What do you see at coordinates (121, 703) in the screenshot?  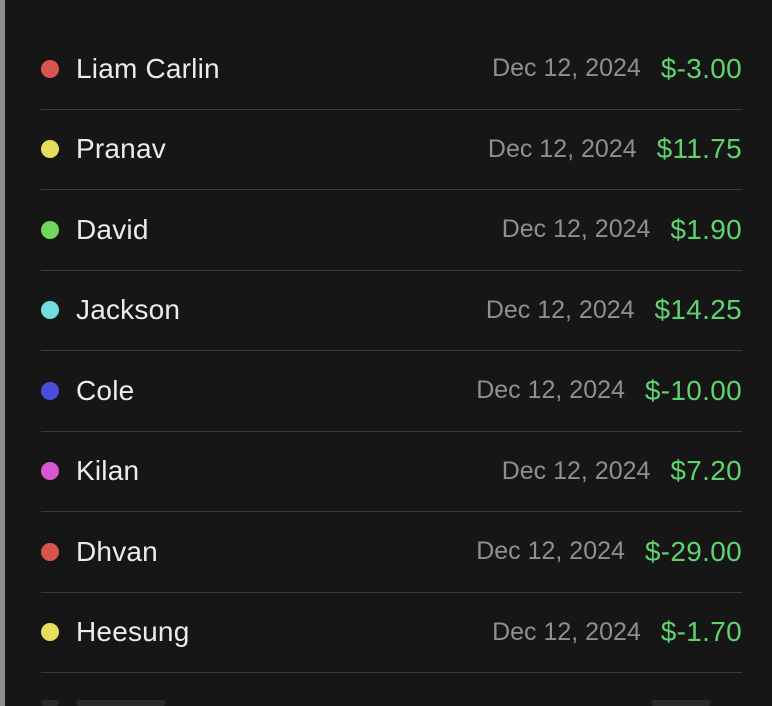 I see `partial-name` at bounding box center [121, 703].